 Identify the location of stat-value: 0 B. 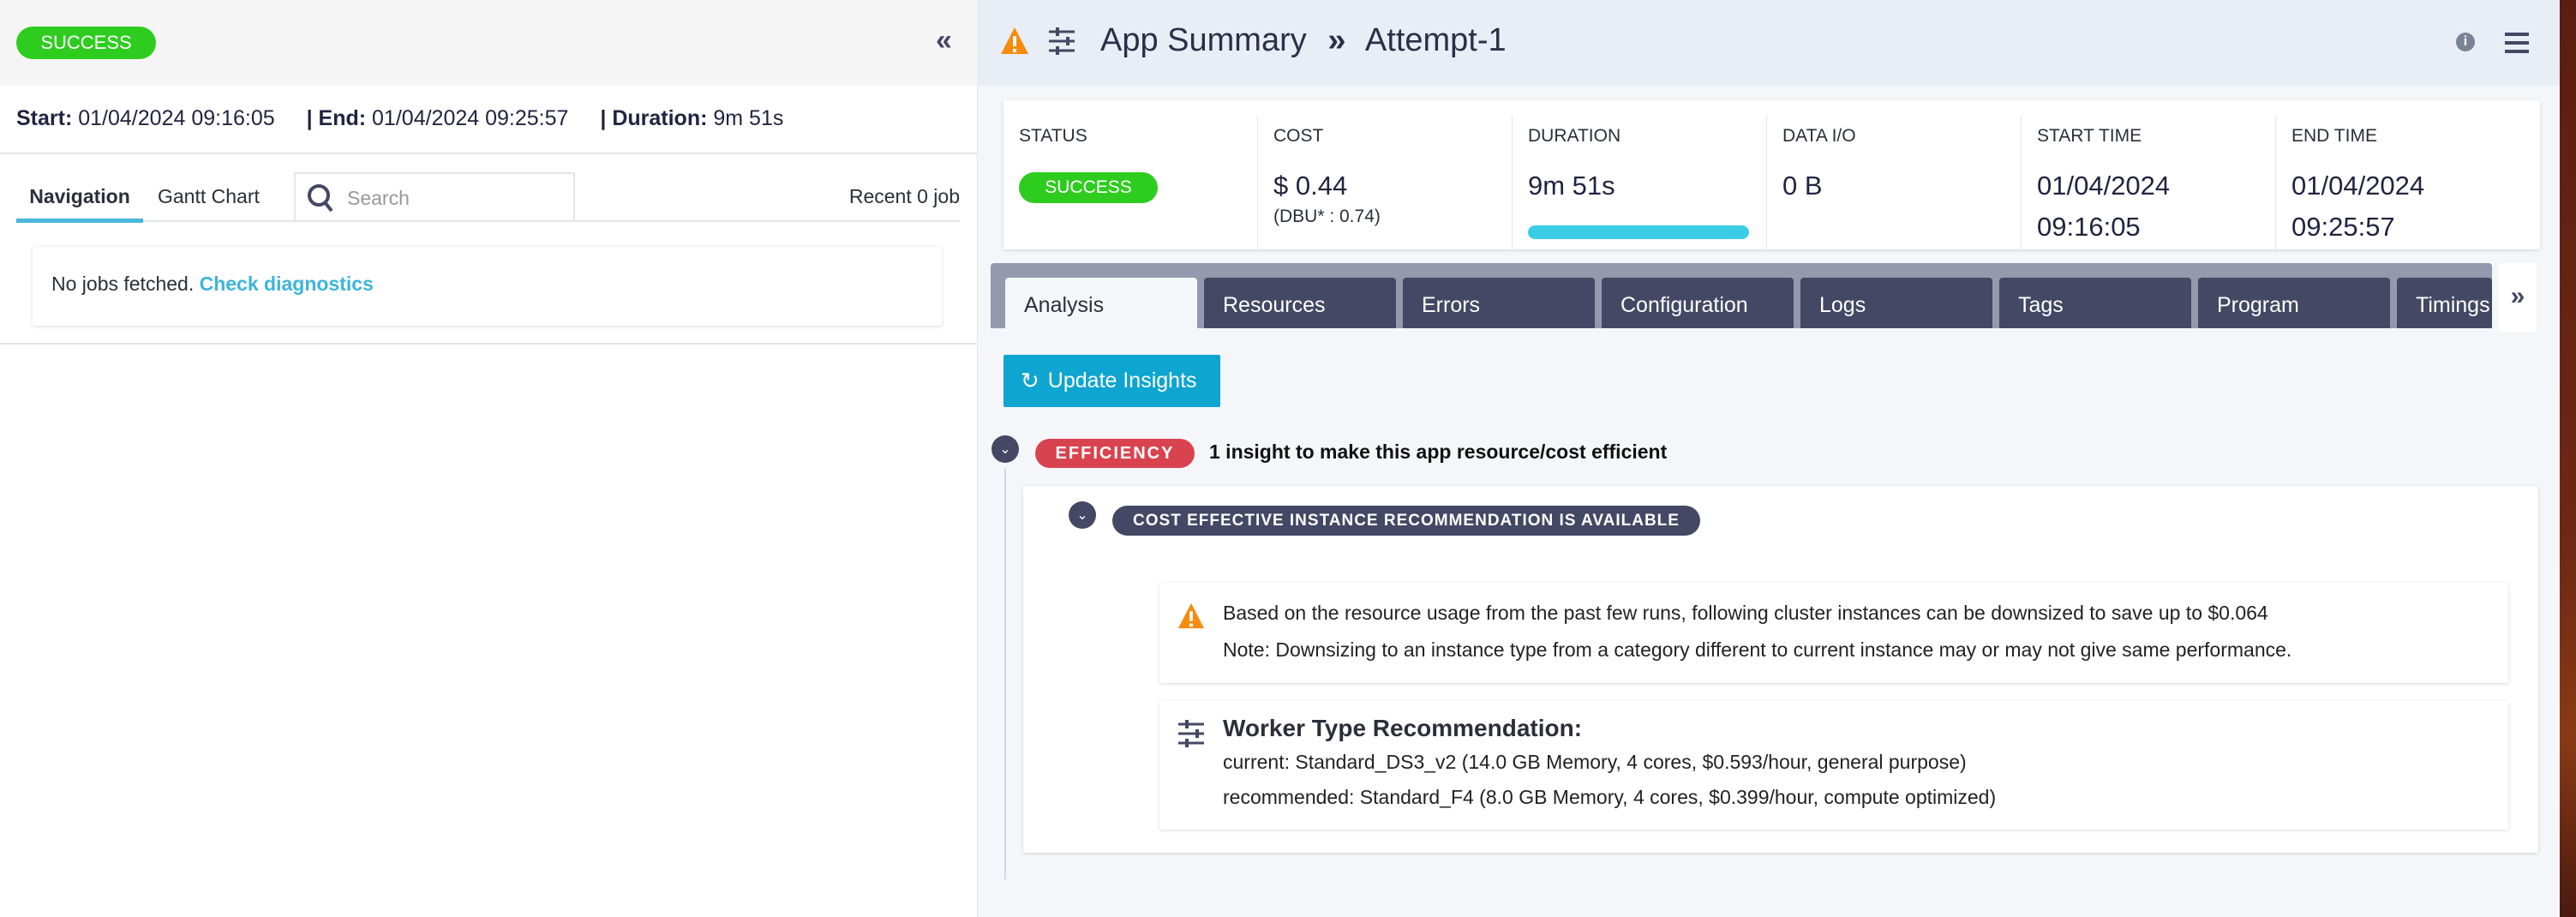
(1802, 186).